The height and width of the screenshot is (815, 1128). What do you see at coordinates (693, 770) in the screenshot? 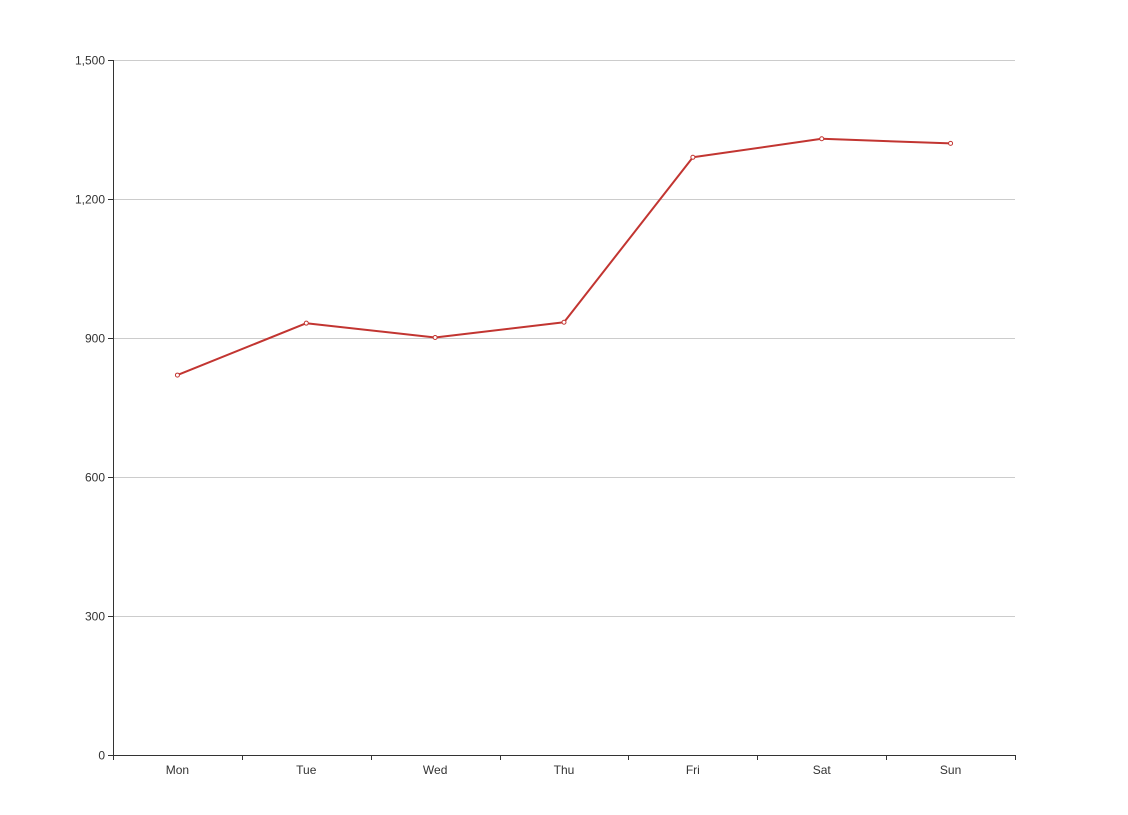
I see `x-tick-label: Fri` at bounding box center [693, 770].